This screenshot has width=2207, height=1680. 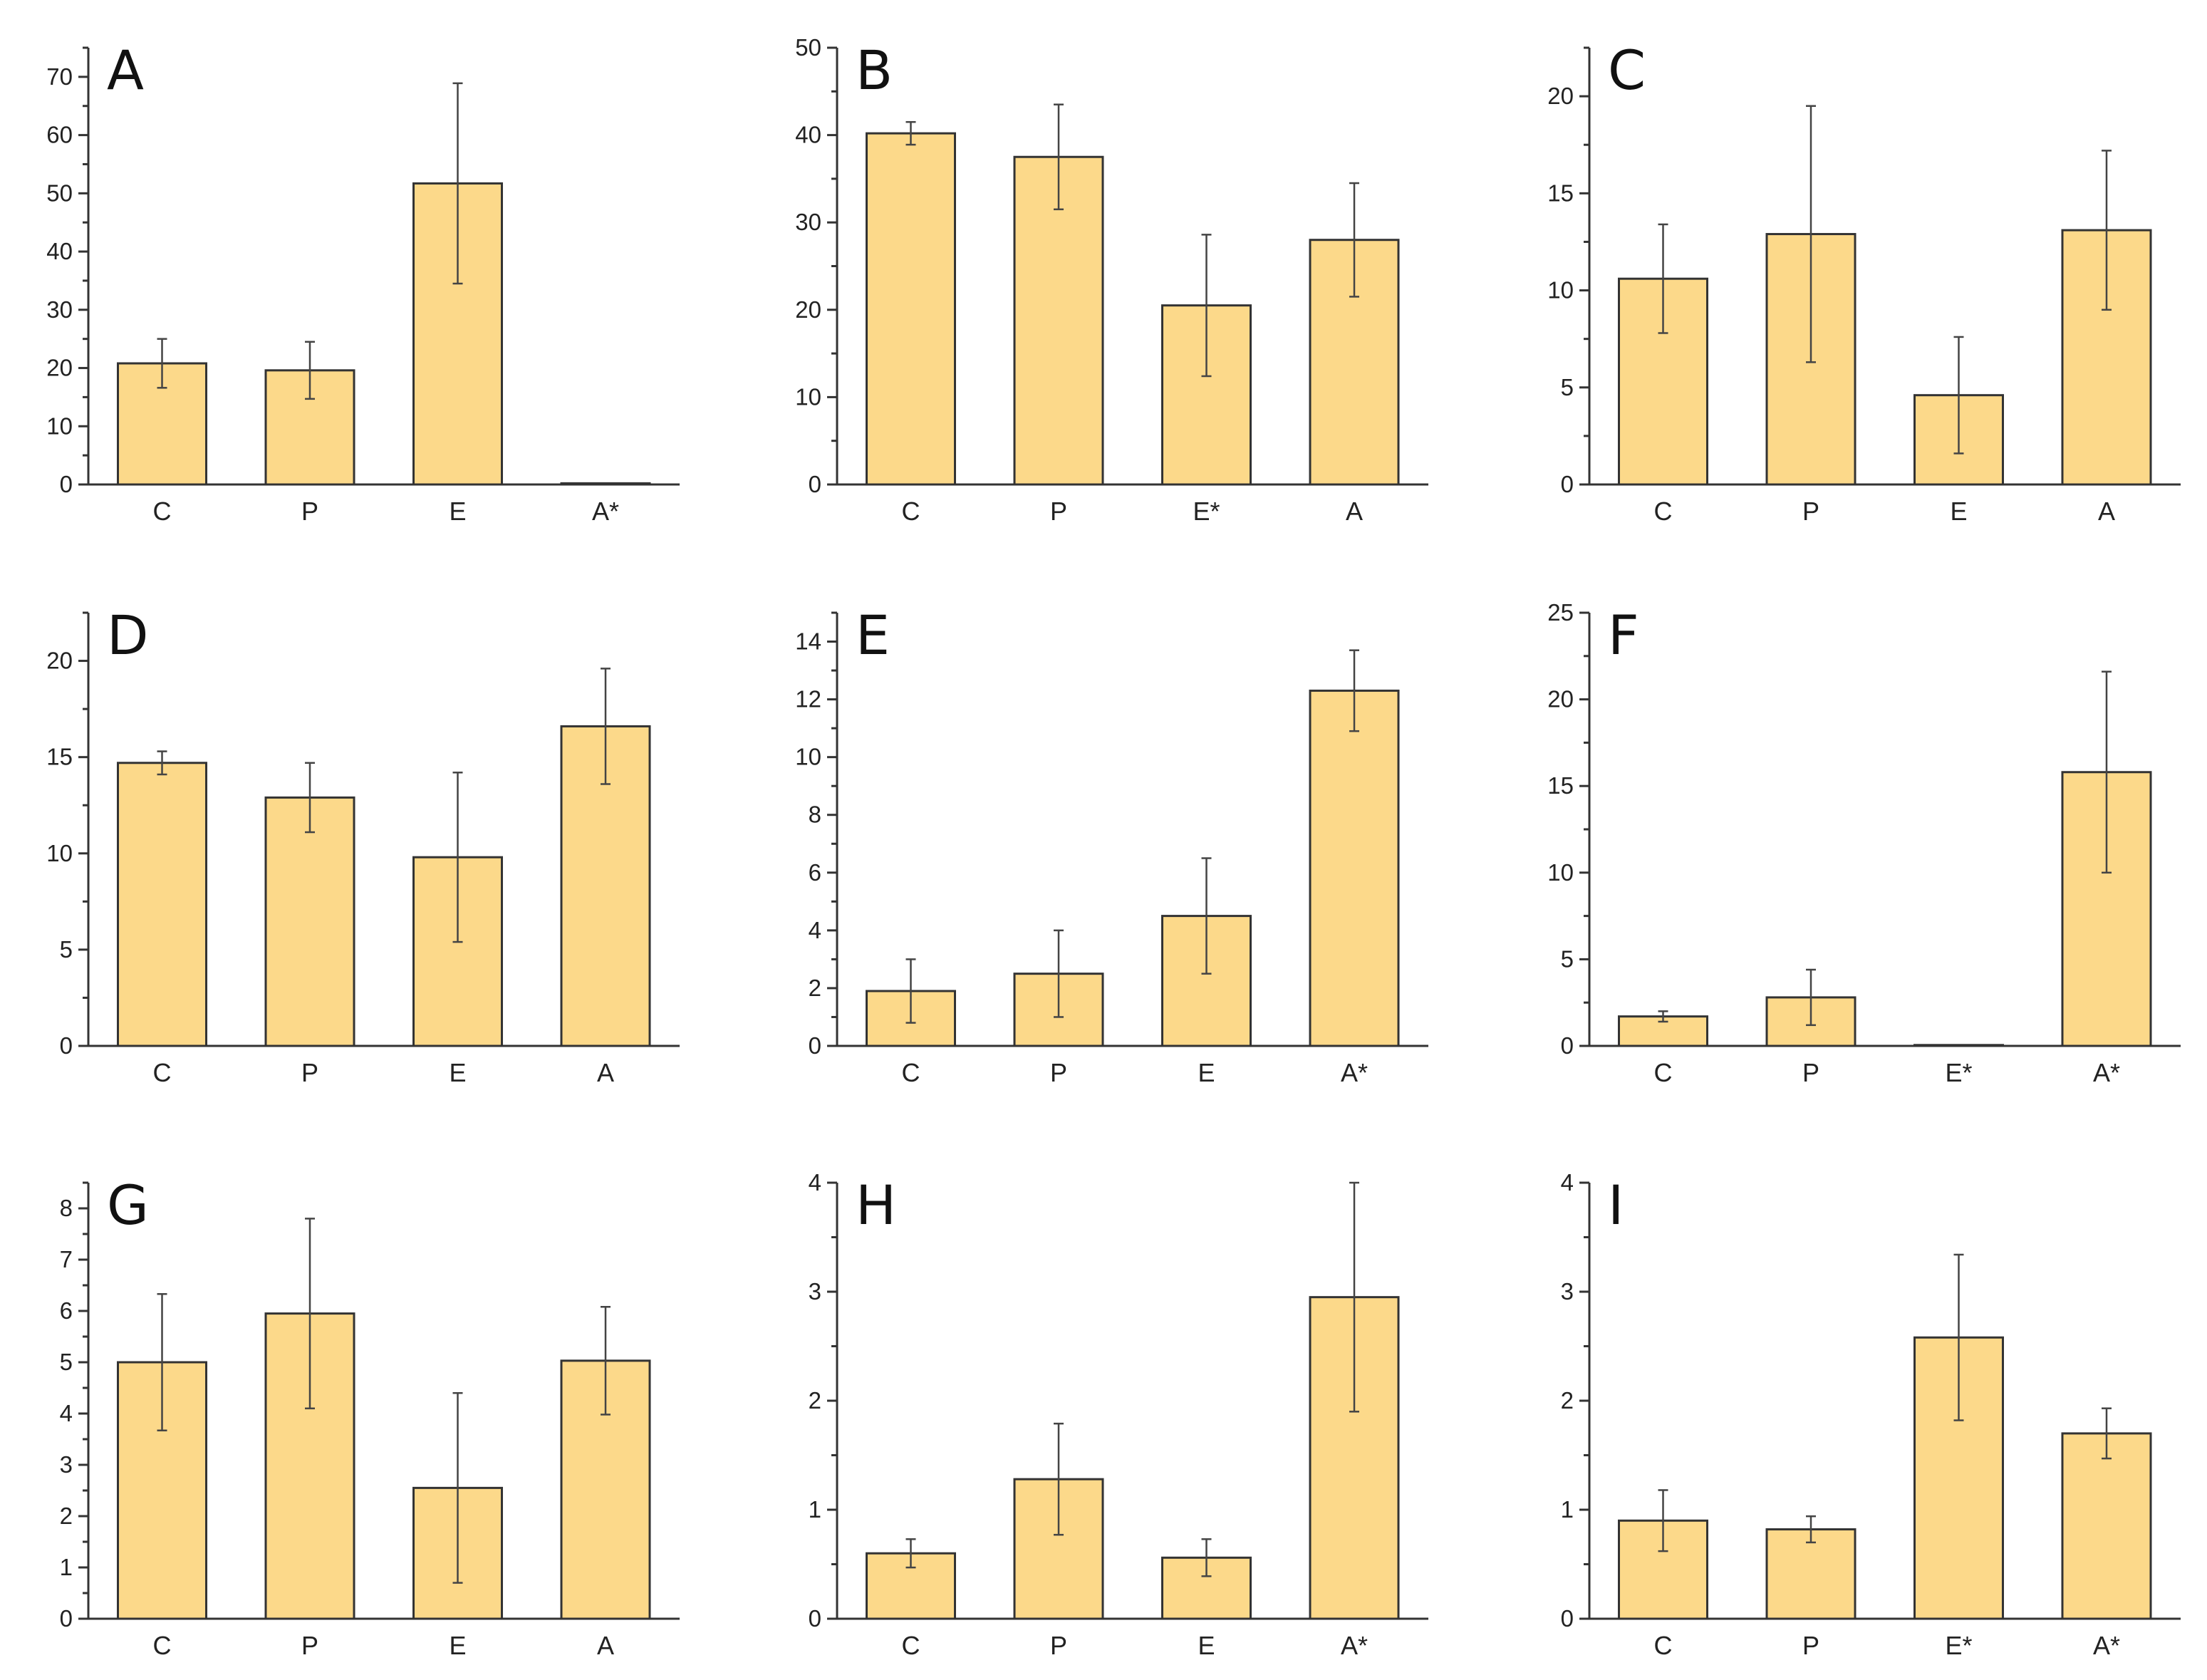 What do you see at coordinates (911, 1072) in the screenshot?
I see `panel-e-x-tick-label: C` at bounding box center [911, 1072].